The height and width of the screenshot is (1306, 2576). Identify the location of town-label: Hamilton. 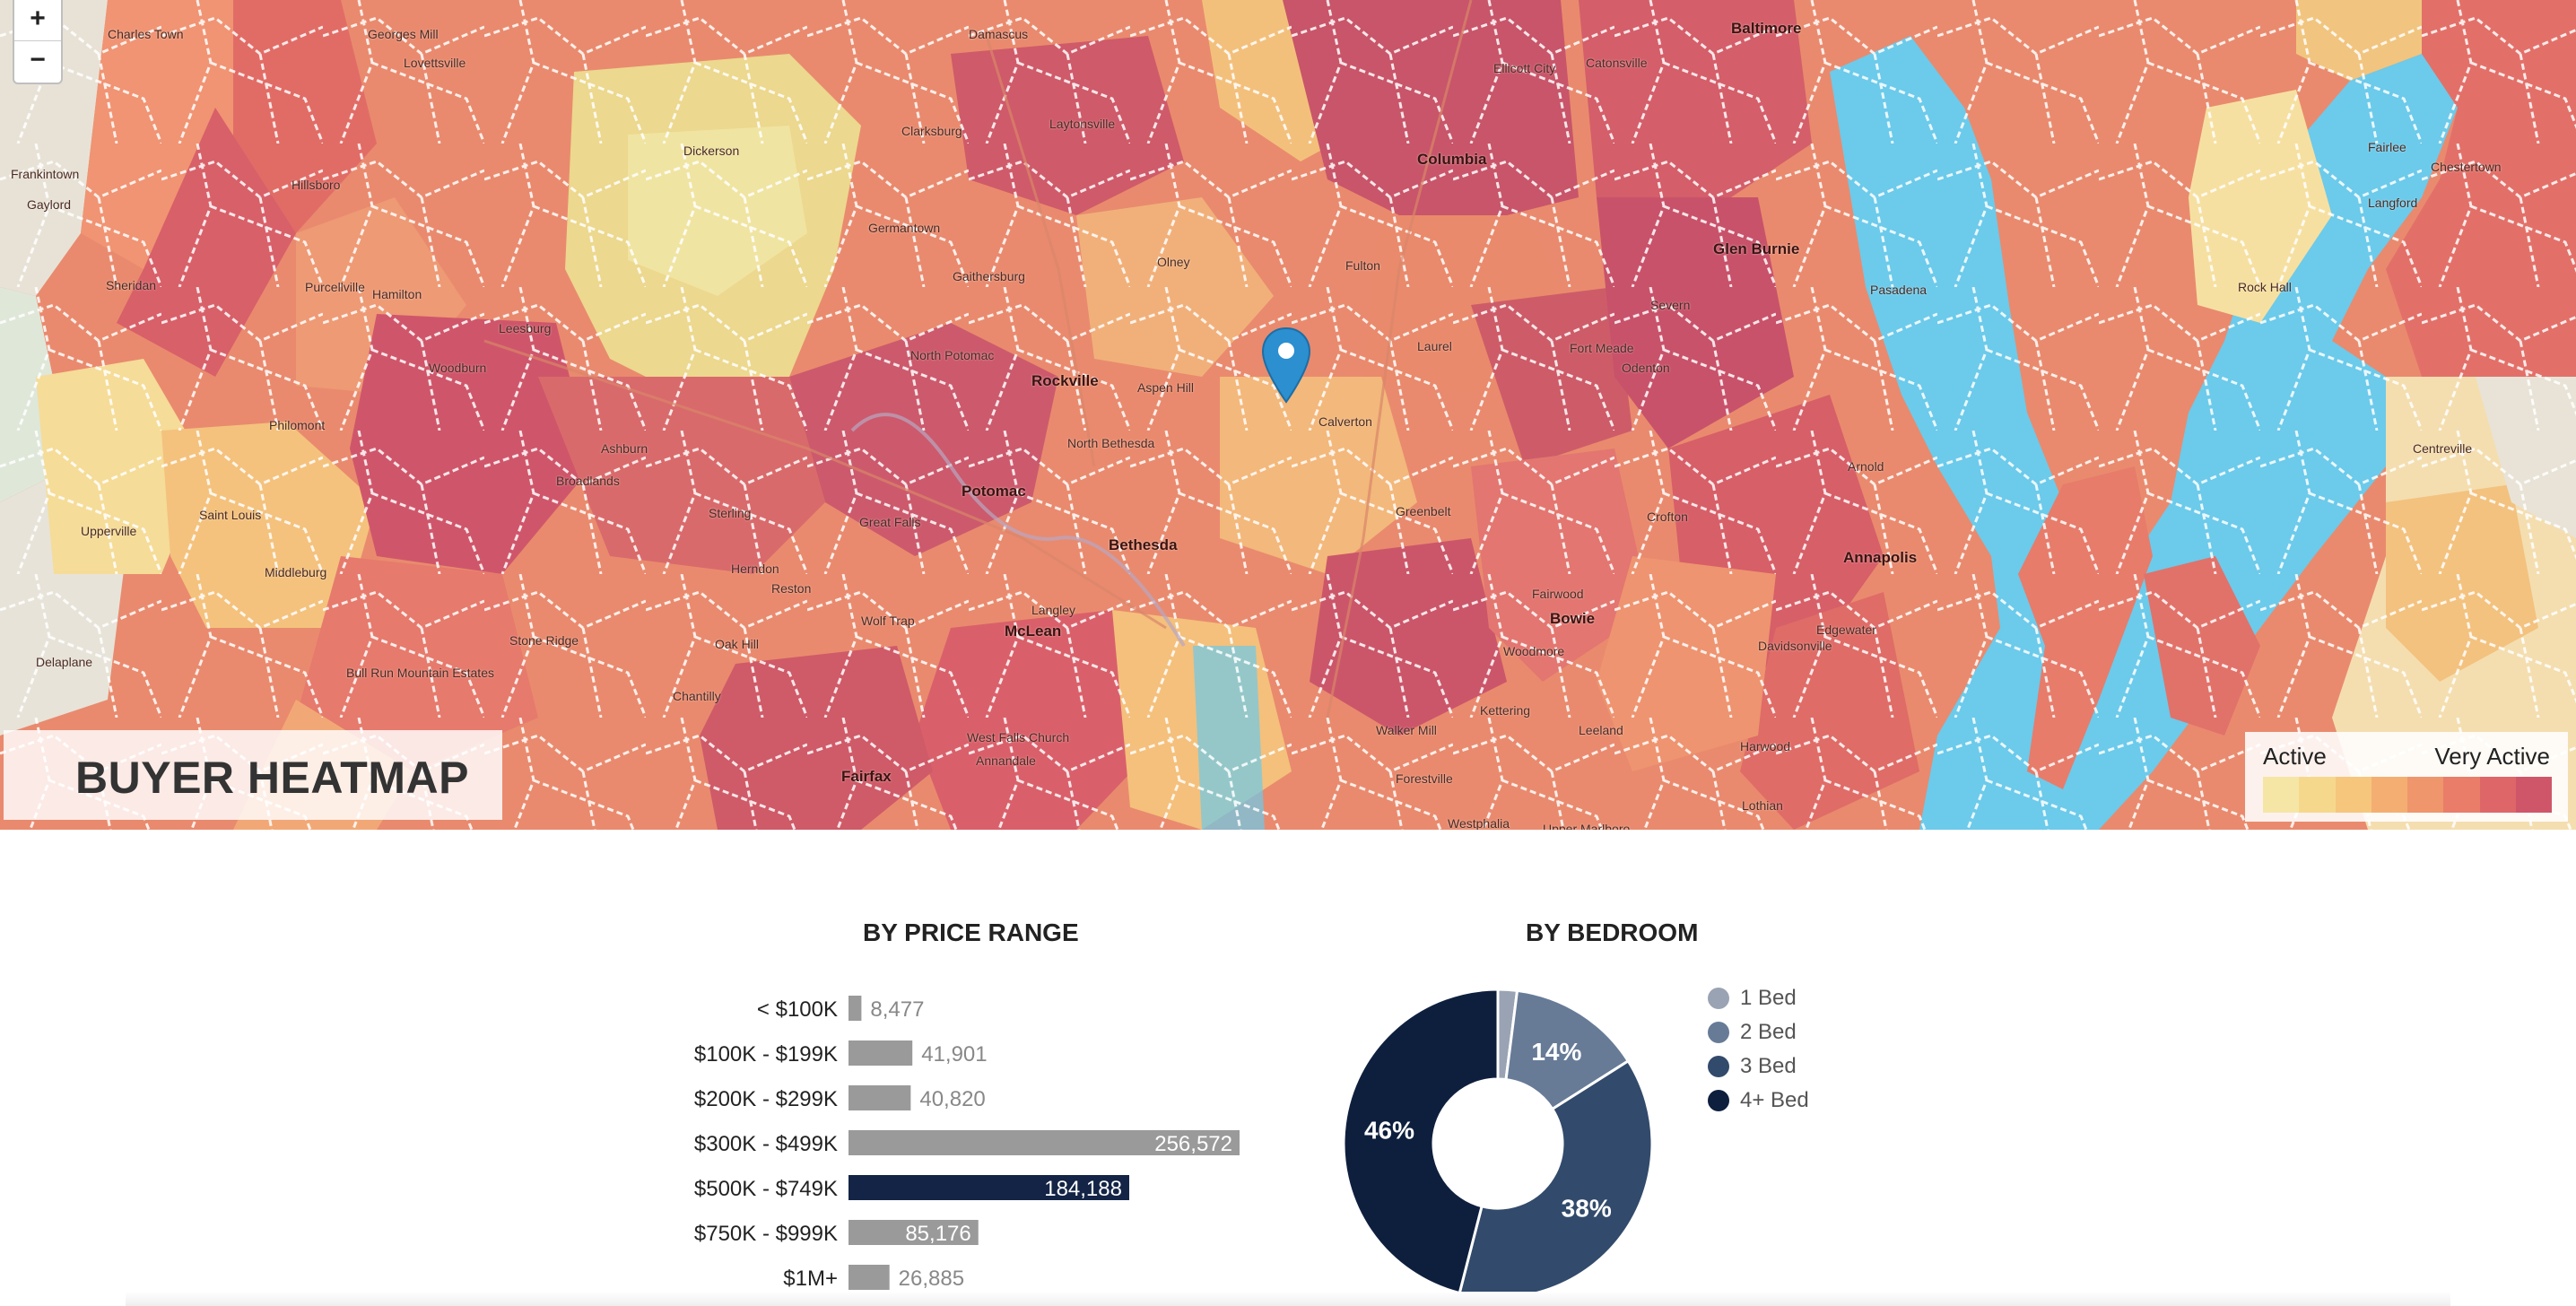
(397, 294).